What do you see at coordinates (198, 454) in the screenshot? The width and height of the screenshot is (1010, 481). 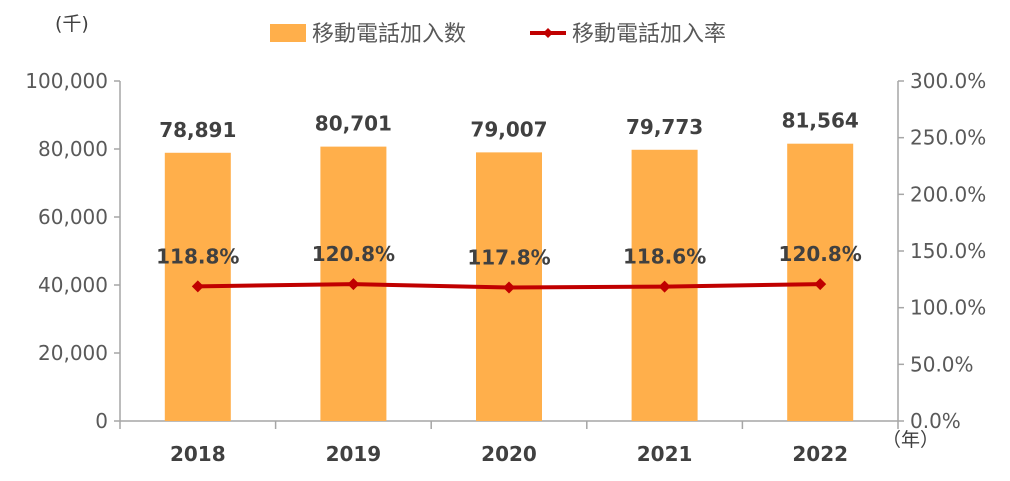 I see `x-axis-tick-label: 2018` at bounding box center [198, 454].